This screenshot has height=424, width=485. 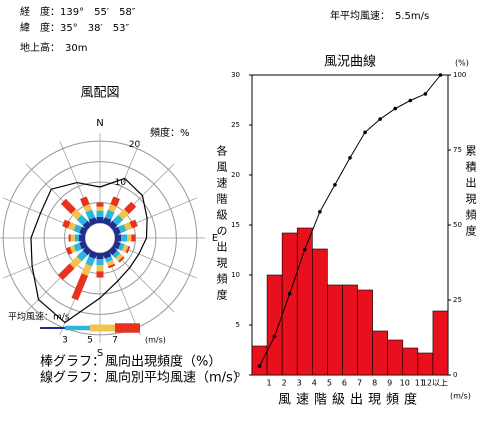 I want to click on y-tick-label: 10, so click(x=235, y=275).